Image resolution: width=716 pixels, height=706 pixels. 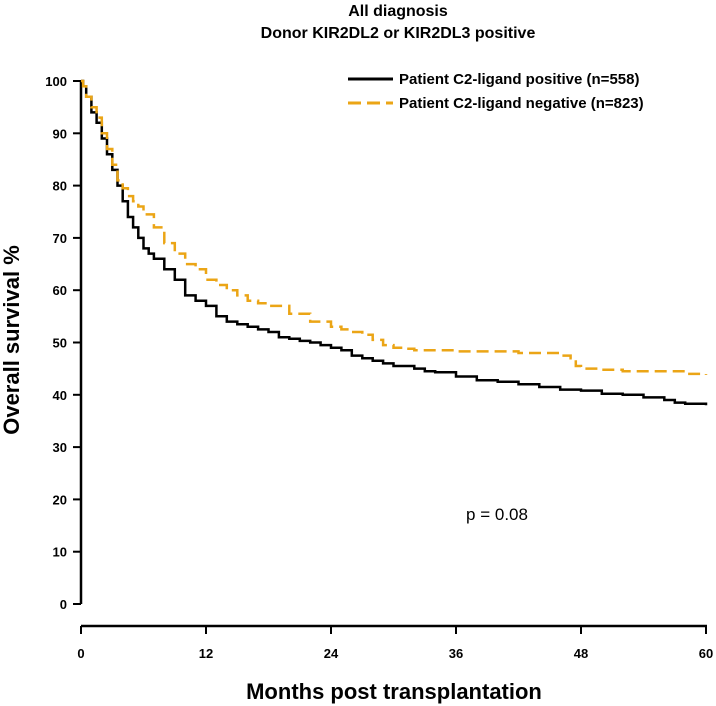 What do you see at coordinates (581, 653) in the screenshot?
I see `x-tick-label: 48` at bounding box center [581, 653].